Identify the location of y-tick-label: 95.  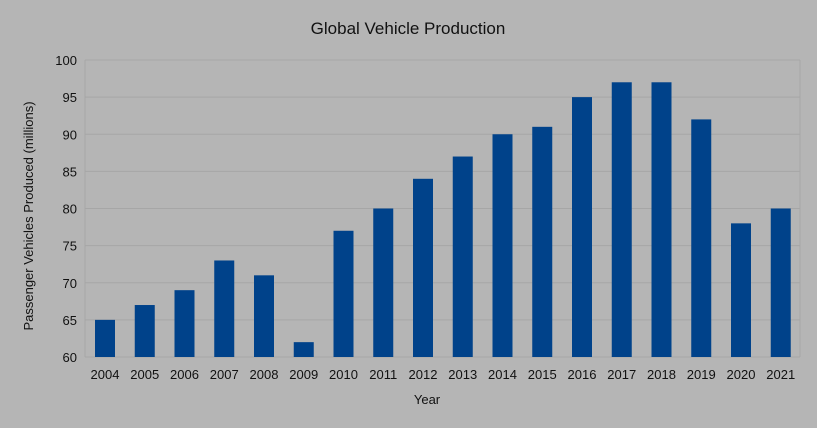
(70, 97).